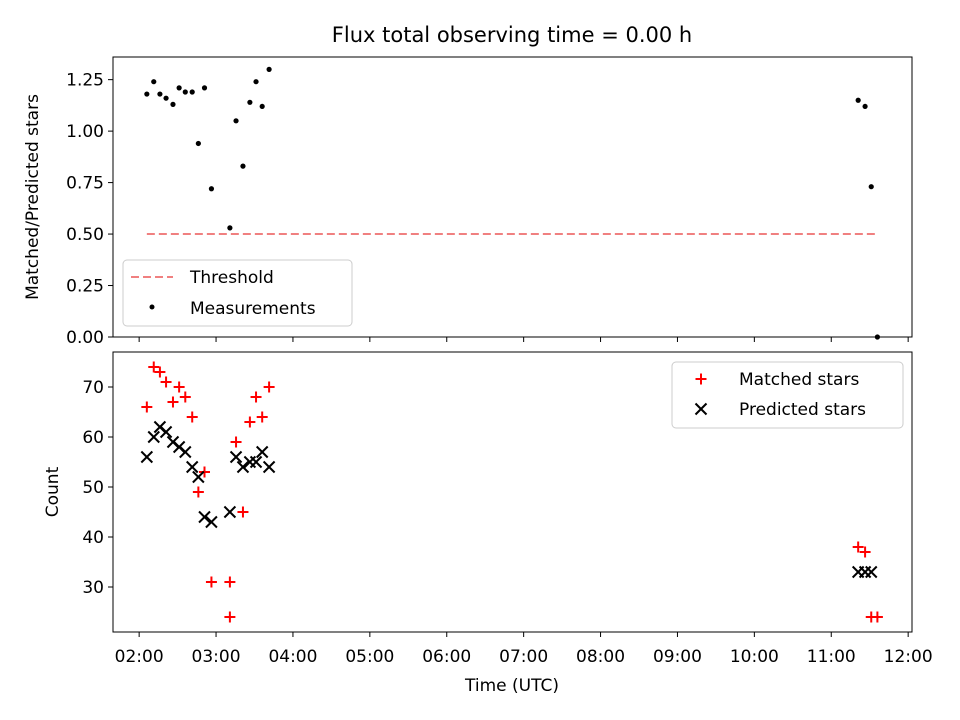 This screenshot has height=720, width=960. What do you see at coordinates (85, 81) in the screenshot?
I see `top-y-tick-label: 1.25` at bounding box center [85, 81].